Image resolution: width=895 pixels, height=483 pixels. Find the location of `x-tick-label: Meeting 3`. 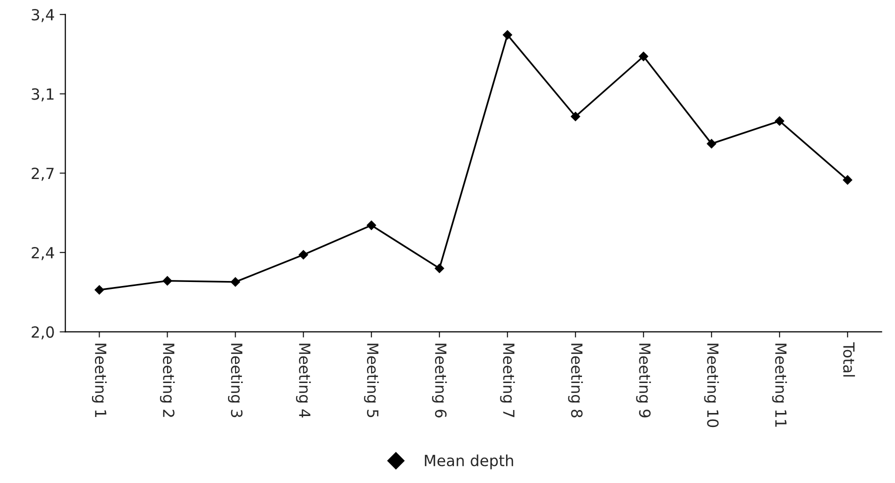

x-tick-label: Meeting 3 is located at coordinates (235, 381).